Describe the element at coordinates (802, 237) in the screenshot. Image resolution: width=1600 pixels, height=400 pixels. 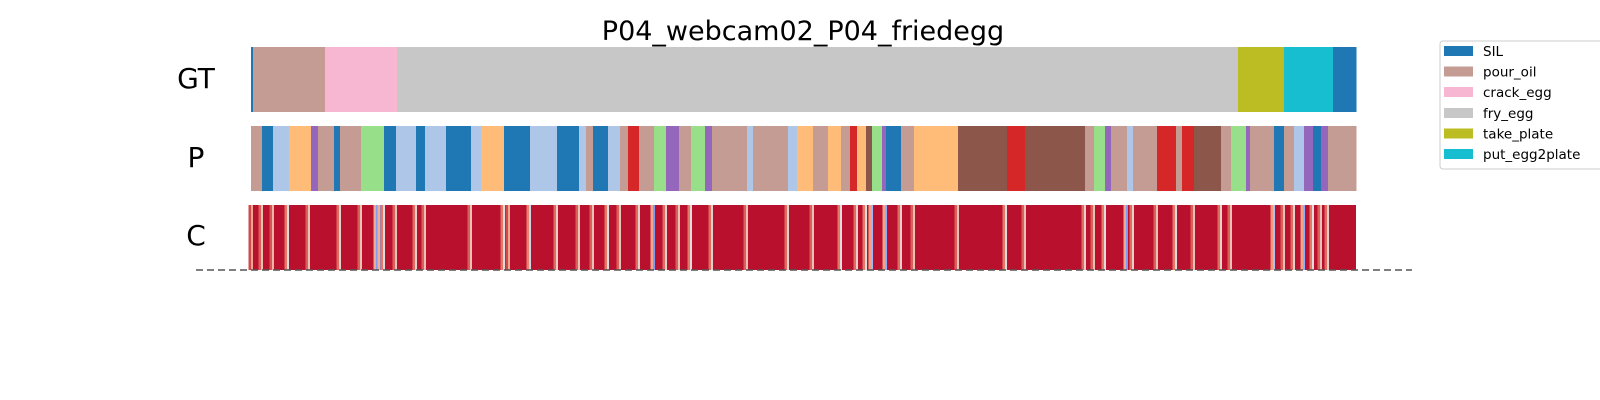
I see `confidence-bar` at that location.